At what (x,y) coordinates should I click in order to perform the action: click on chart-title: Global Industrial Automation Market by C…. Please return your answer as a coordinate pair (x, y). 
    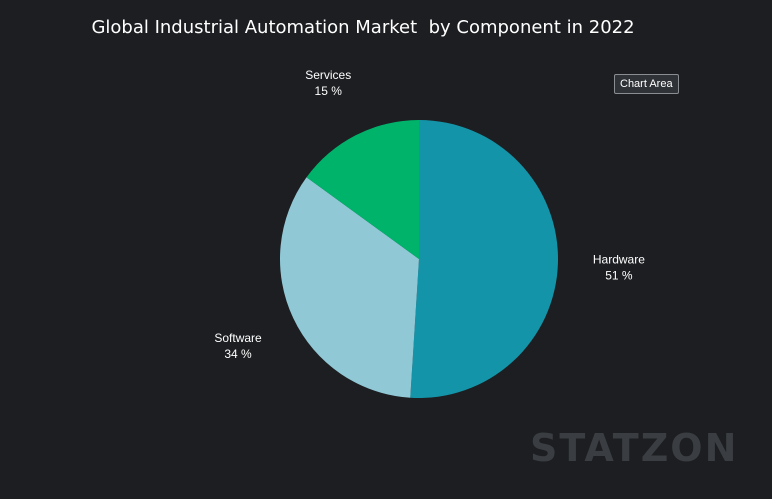
    Looking at the image, I should click on (363, 27).